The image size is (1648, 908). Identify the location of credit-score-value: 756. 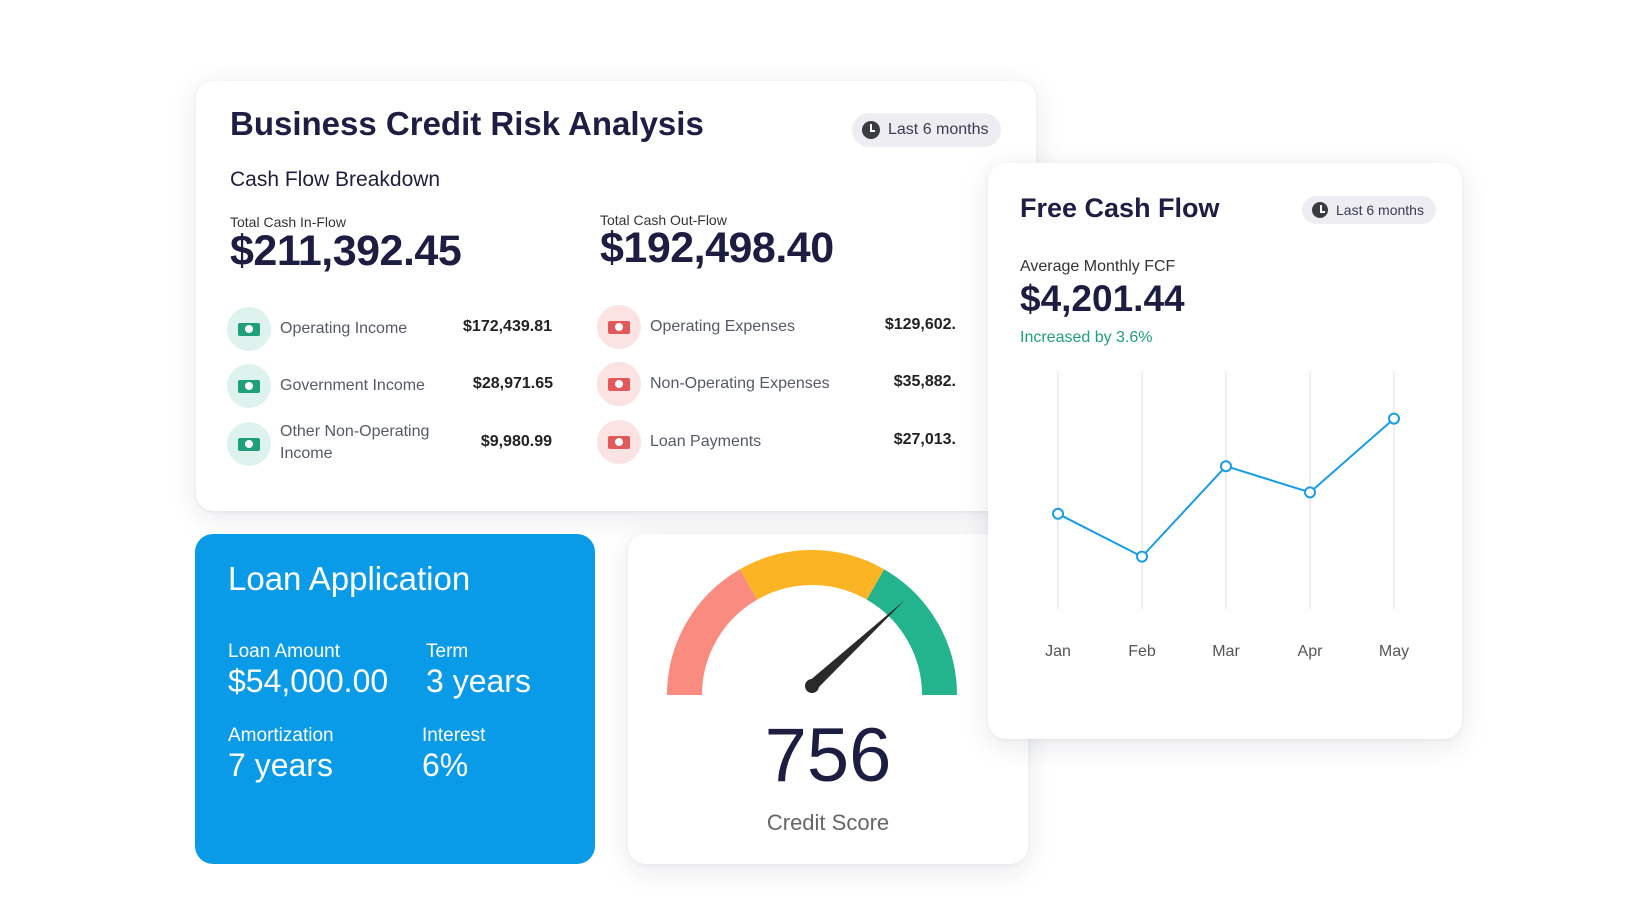
(828, 755).